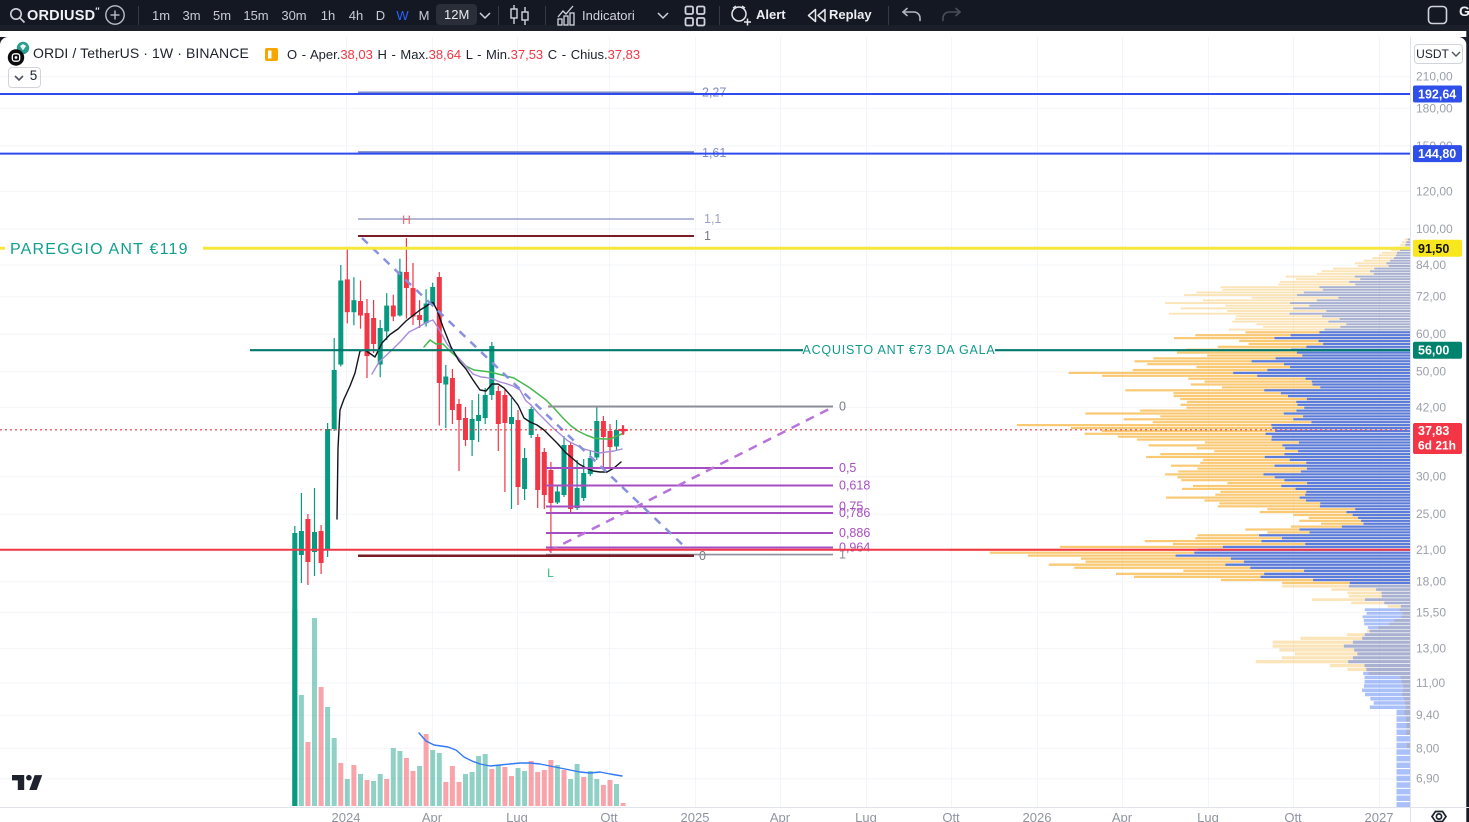 Image resolution: width=1469 pixels, height=822 pixels. Describe the element at coordinates (1433, 431) in the screenshot. I see `svg-text: 37,83` at that location.